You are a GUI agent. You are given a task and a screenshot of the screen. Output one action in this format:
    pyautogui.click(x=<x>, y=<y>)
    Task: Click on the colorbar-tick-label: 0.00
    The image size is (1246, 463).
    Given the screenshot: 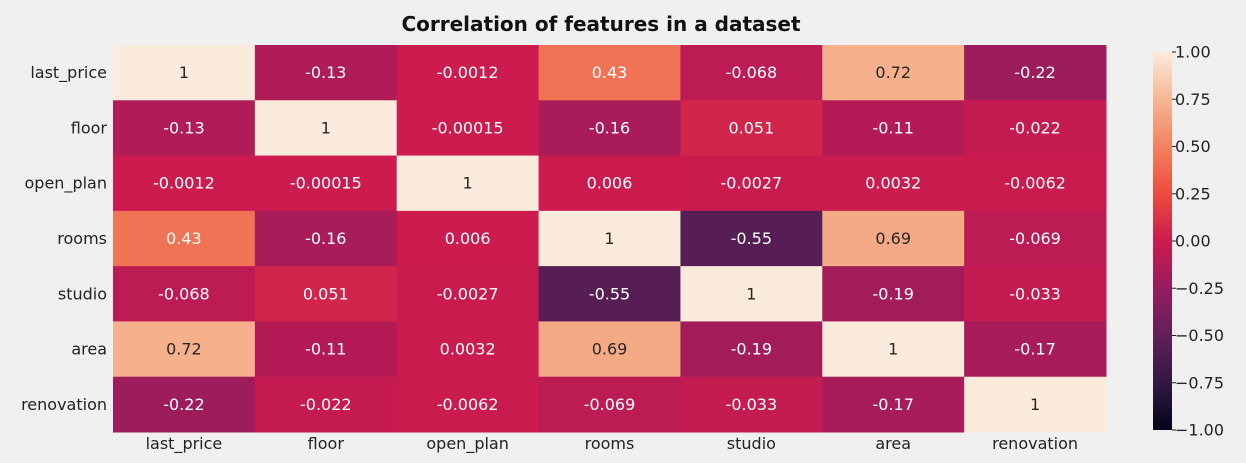 What is the action you would take?
    pyautogui.click(x=1193, y=241)
    